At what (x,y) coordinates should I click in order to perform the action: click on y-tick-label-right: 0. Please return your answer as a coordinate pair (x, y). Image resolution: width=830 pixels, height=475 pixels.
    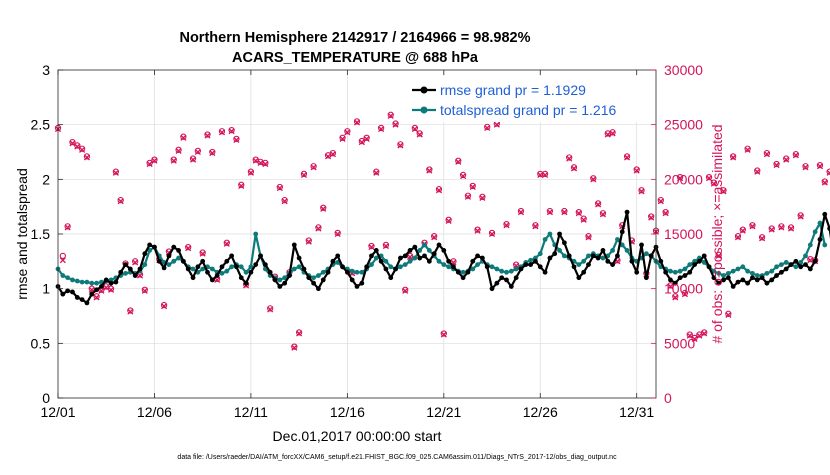
    Looking at the image, I should click on (668, 398).